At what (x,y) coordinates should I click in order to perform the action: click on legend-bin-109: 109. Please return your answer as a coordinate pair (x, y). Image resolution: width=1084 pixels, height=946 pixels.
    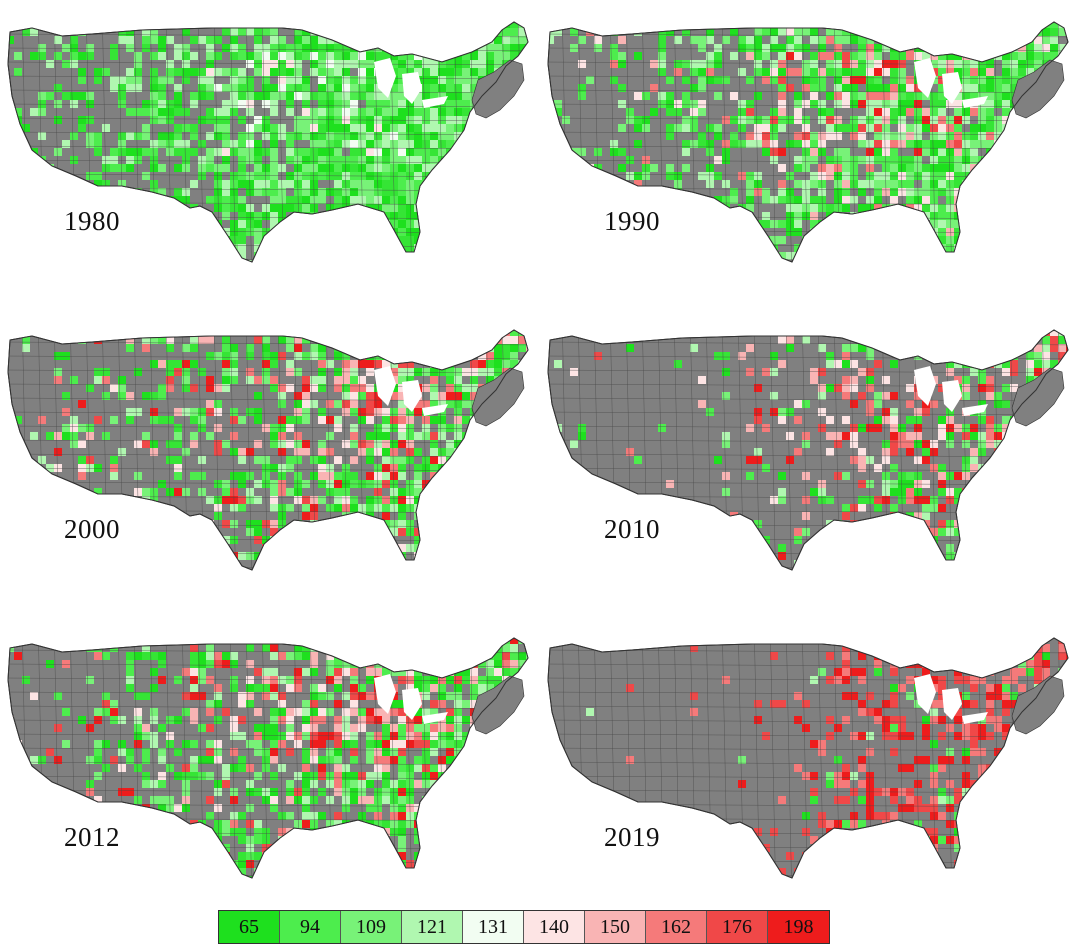
    Looking at the image, I should click on (371, 927).